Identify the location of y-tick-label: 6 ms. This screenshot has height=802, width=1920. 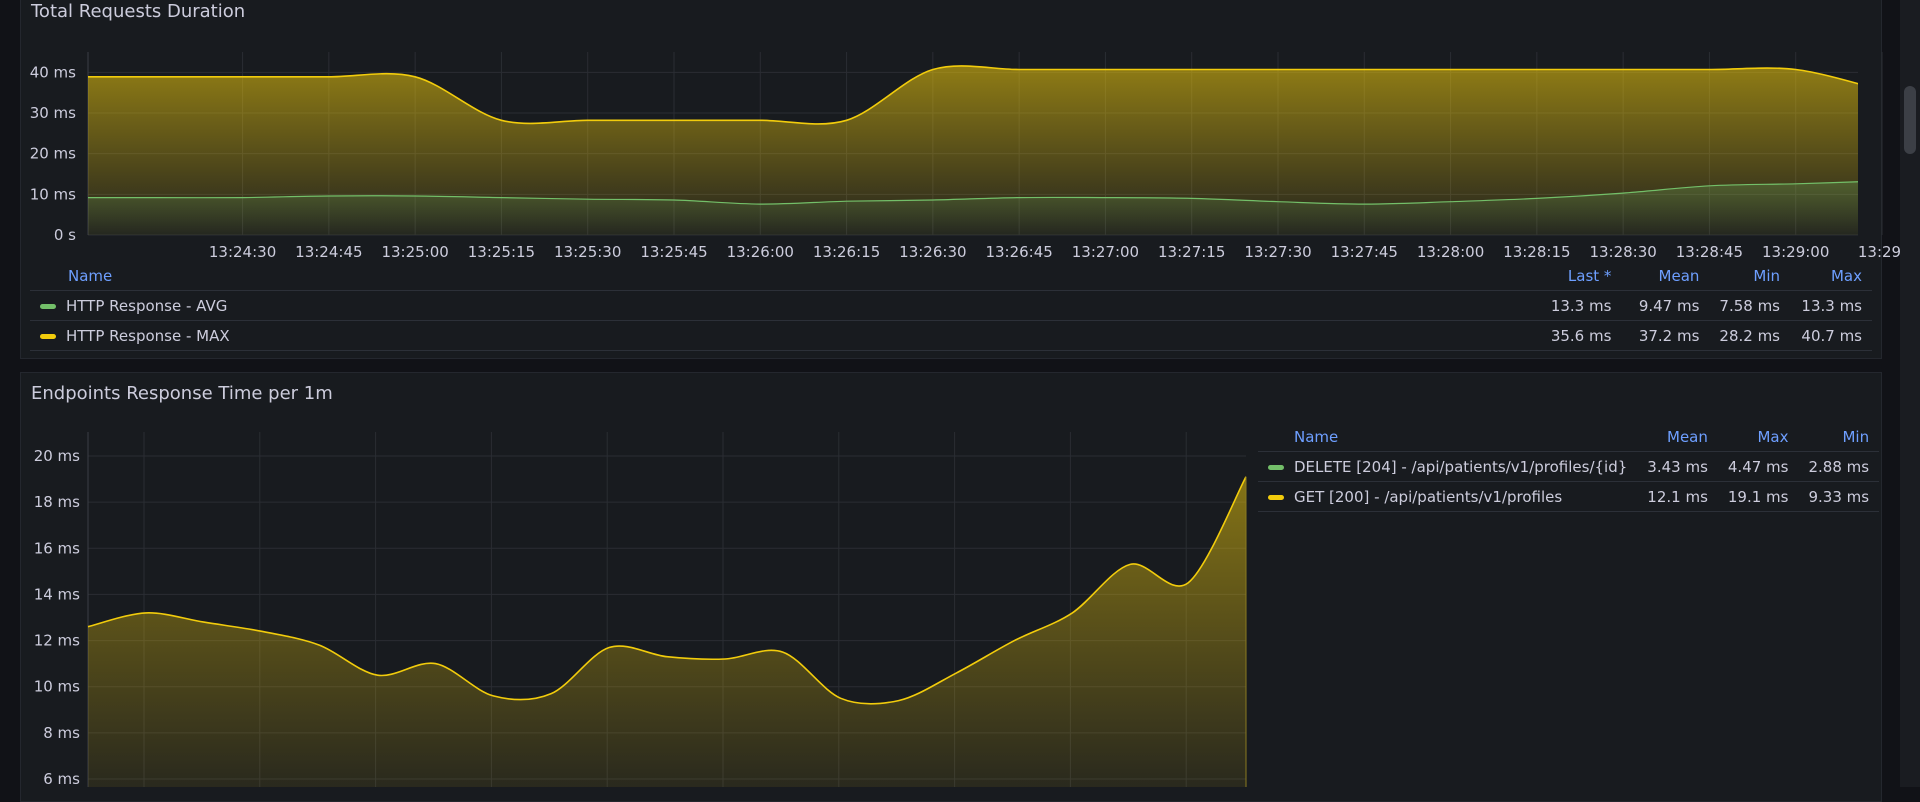
(61, 778).